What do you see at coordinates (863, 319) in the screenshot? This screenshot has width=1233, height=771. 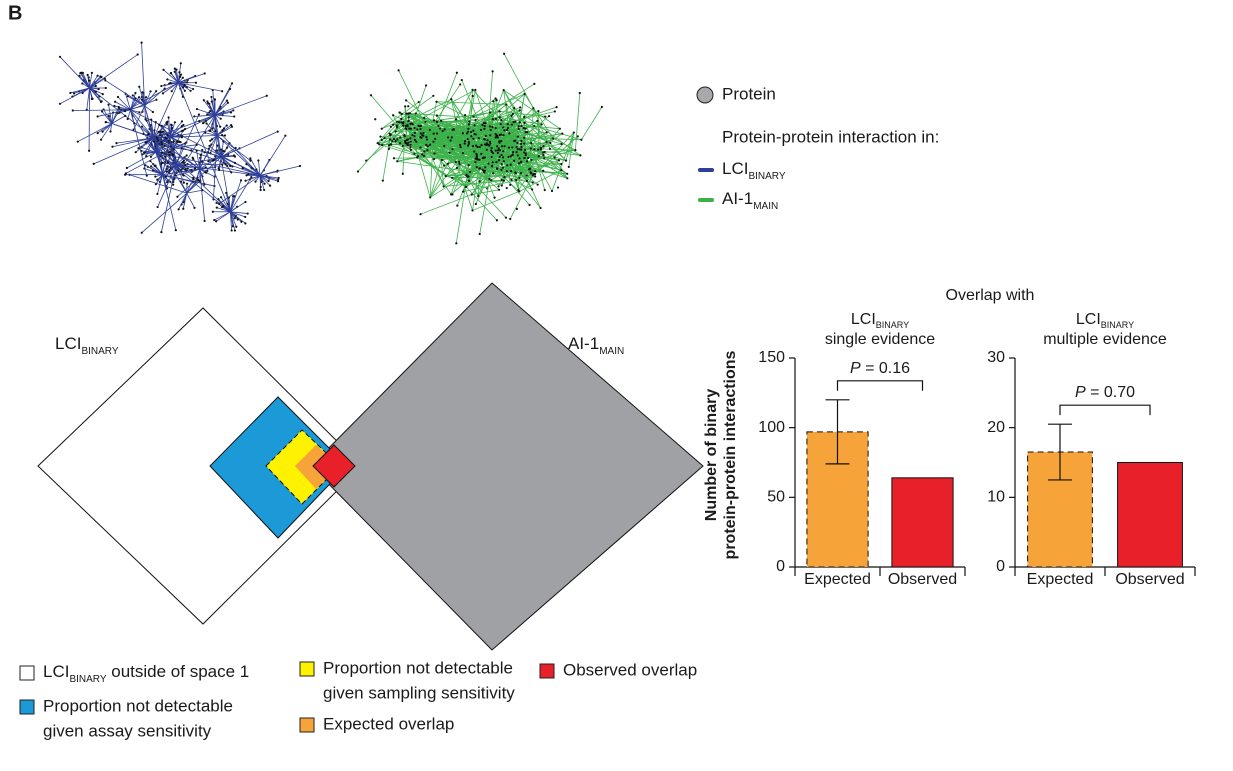 I see `chart-title-main: LCI` at bounding box center [863, 319].